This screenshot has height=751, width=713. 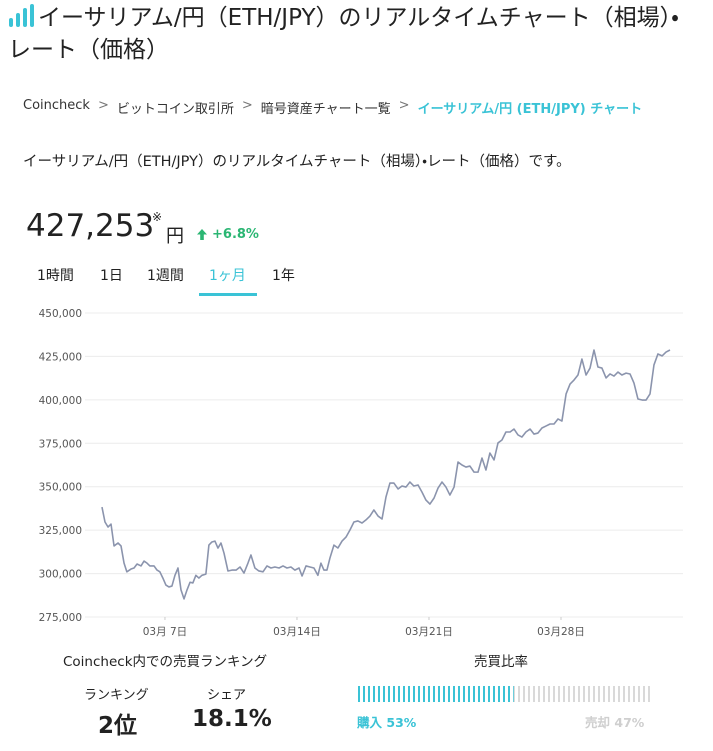 What do you see at coordinates (629, 722) in the screenshot?
I see `sell-value: 47%` at bounding box center [629, 722].